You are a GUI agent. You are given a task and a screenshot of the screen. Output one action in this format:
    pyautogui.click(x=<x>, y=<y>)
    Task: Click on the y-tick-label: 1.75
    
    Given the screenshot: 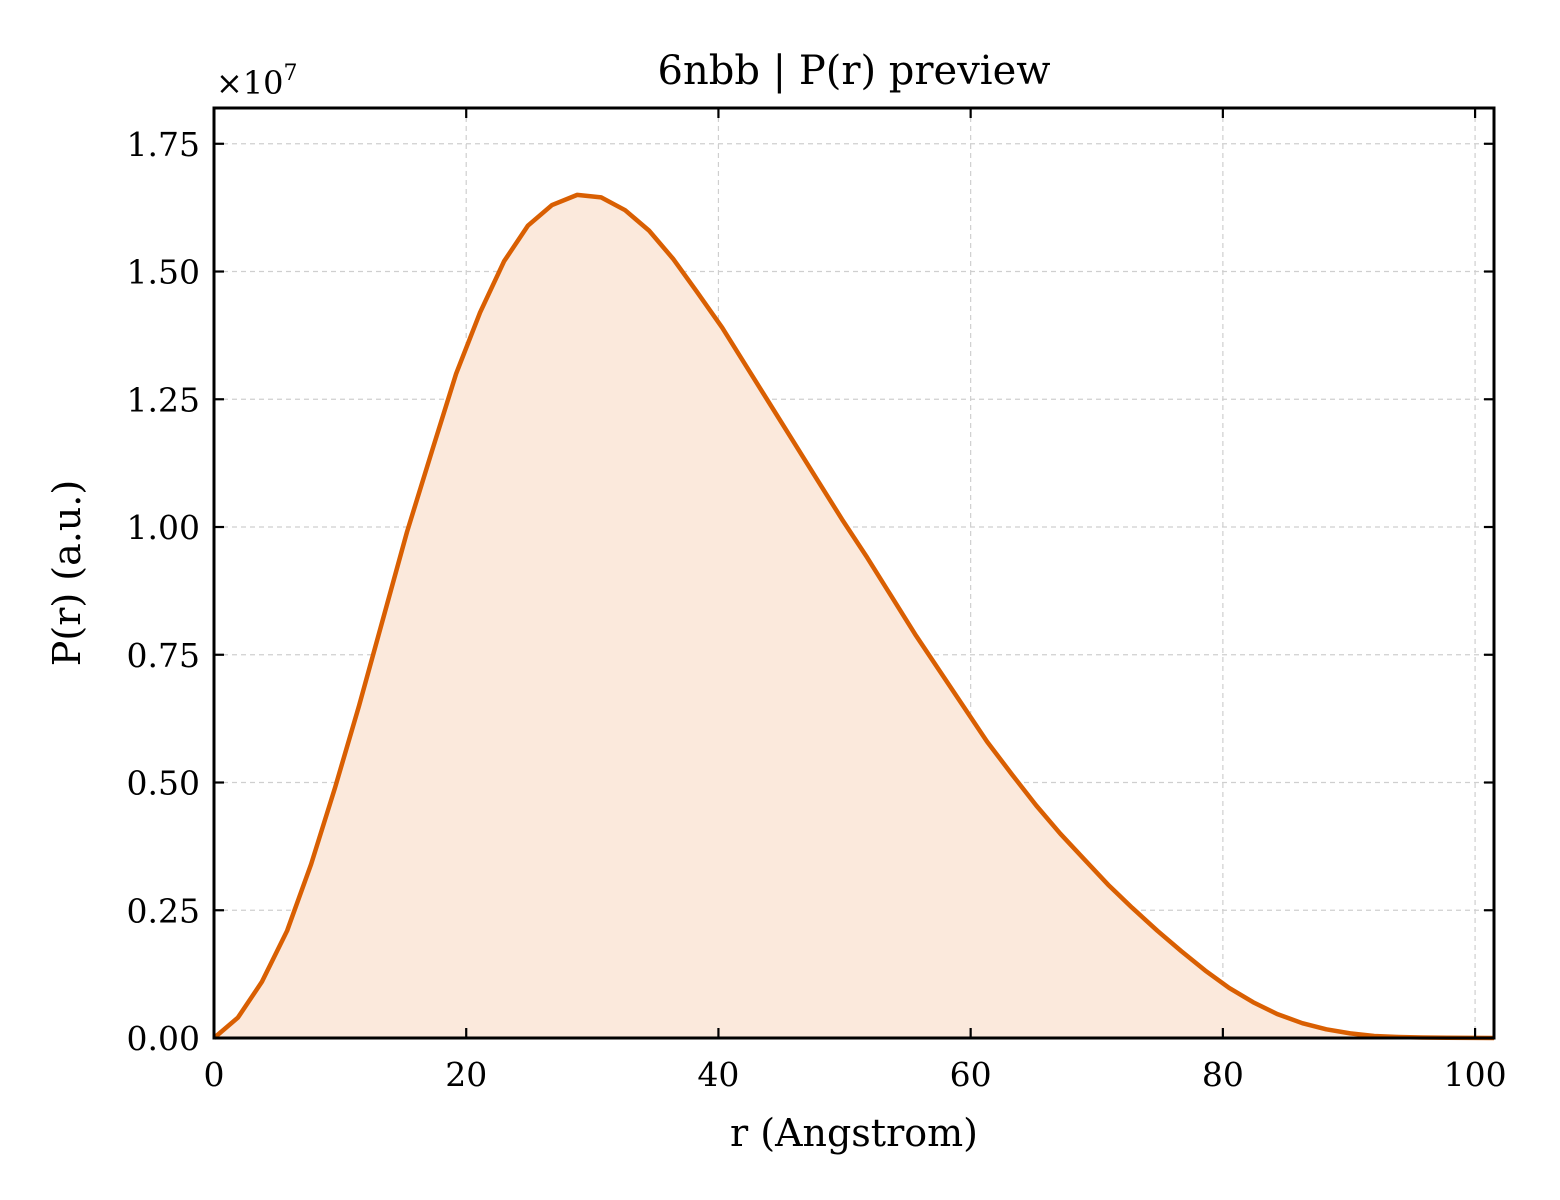 What is the action you would take?
    pyautogui.click(x=163, y=144)
    